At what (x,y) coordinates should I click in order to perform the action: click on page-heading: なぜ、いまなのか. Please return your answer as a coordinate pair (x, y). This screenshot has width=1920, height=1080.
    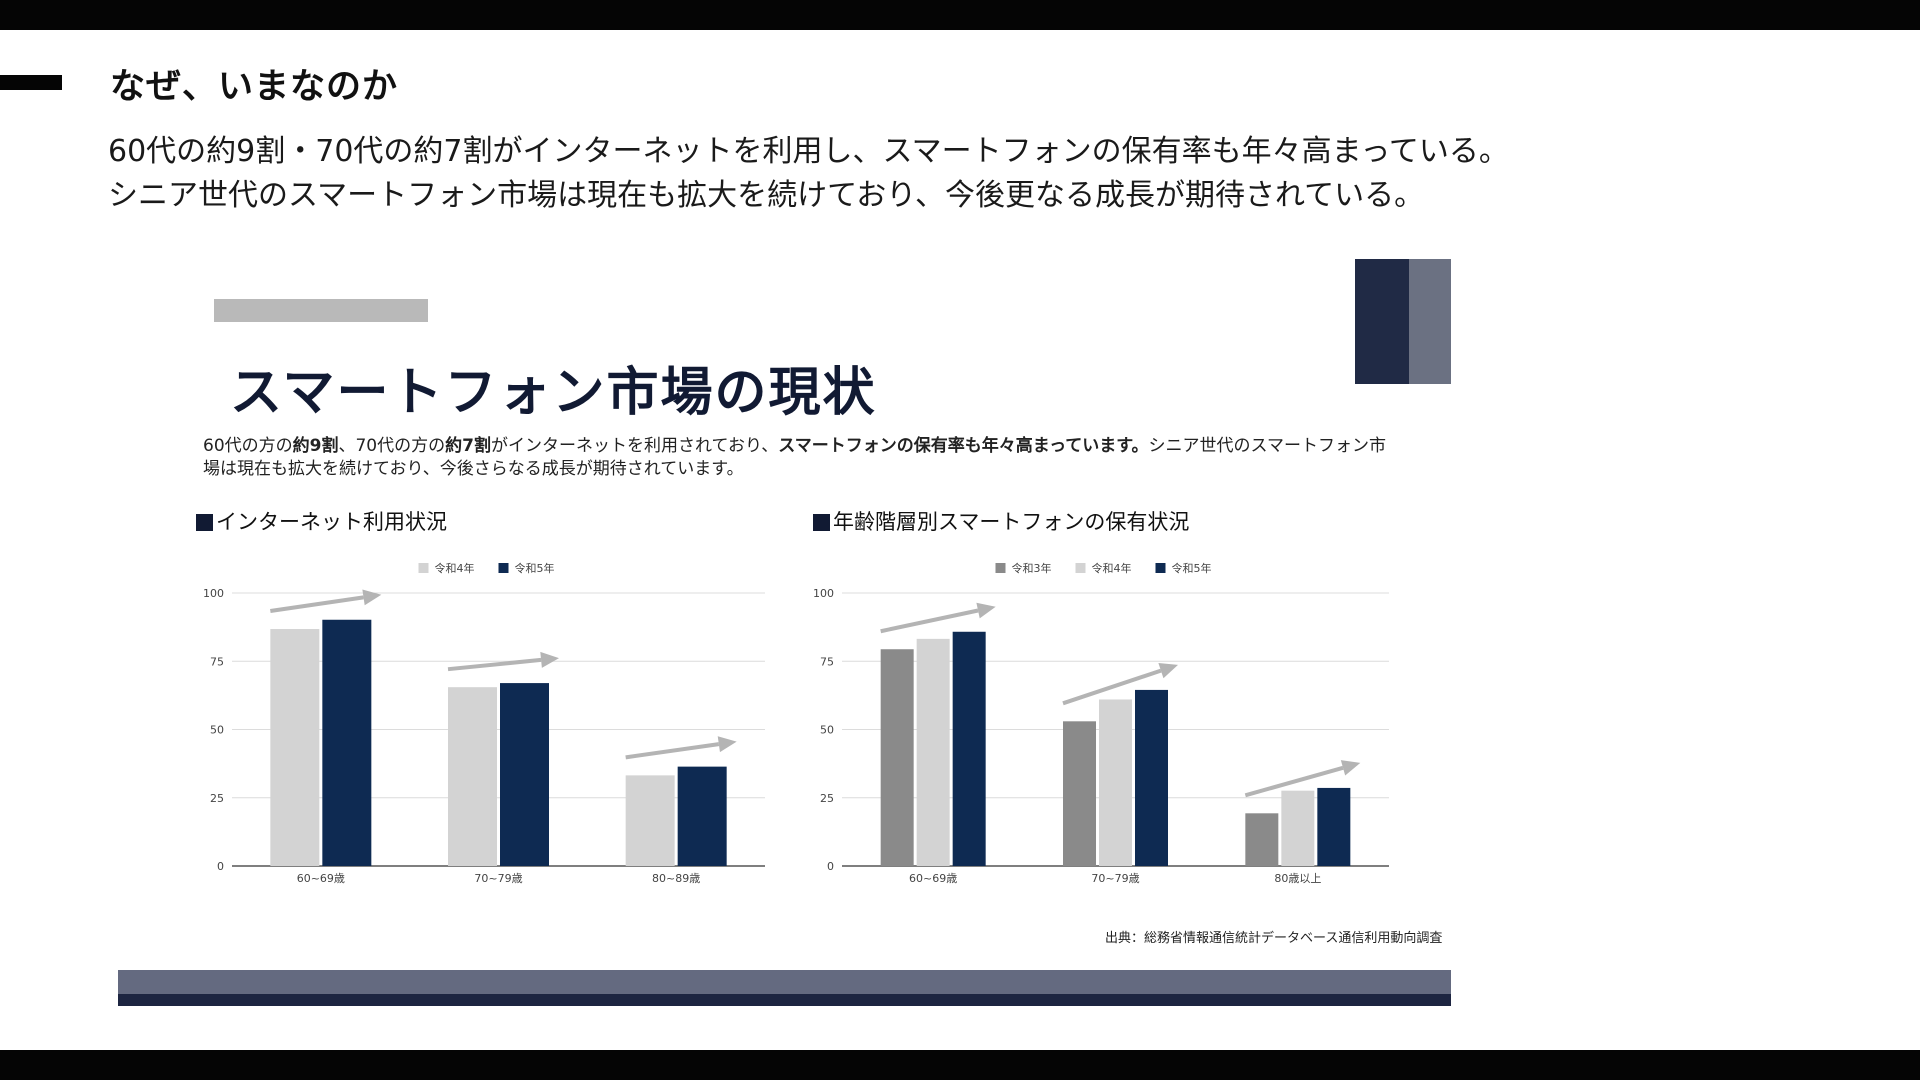
    Looking at the image, I should click on (254, 87).